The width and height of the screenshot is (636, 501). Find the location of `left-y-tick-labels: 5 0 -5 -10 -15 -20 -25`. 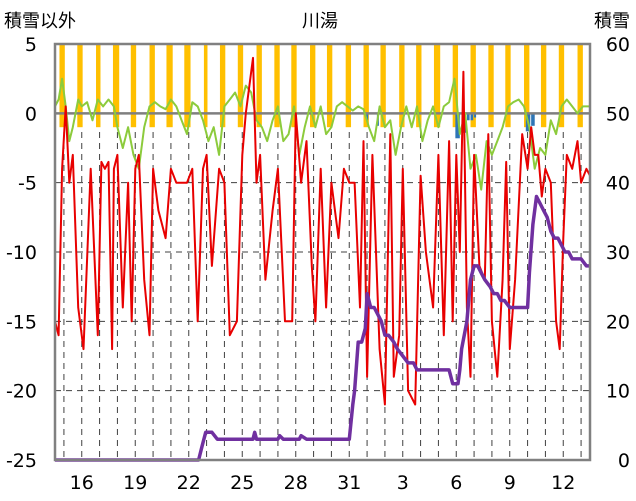

left-y-tick-labels: 5 0 -5 -10 -15 -20 -25 is located at coordinates (21, 253).